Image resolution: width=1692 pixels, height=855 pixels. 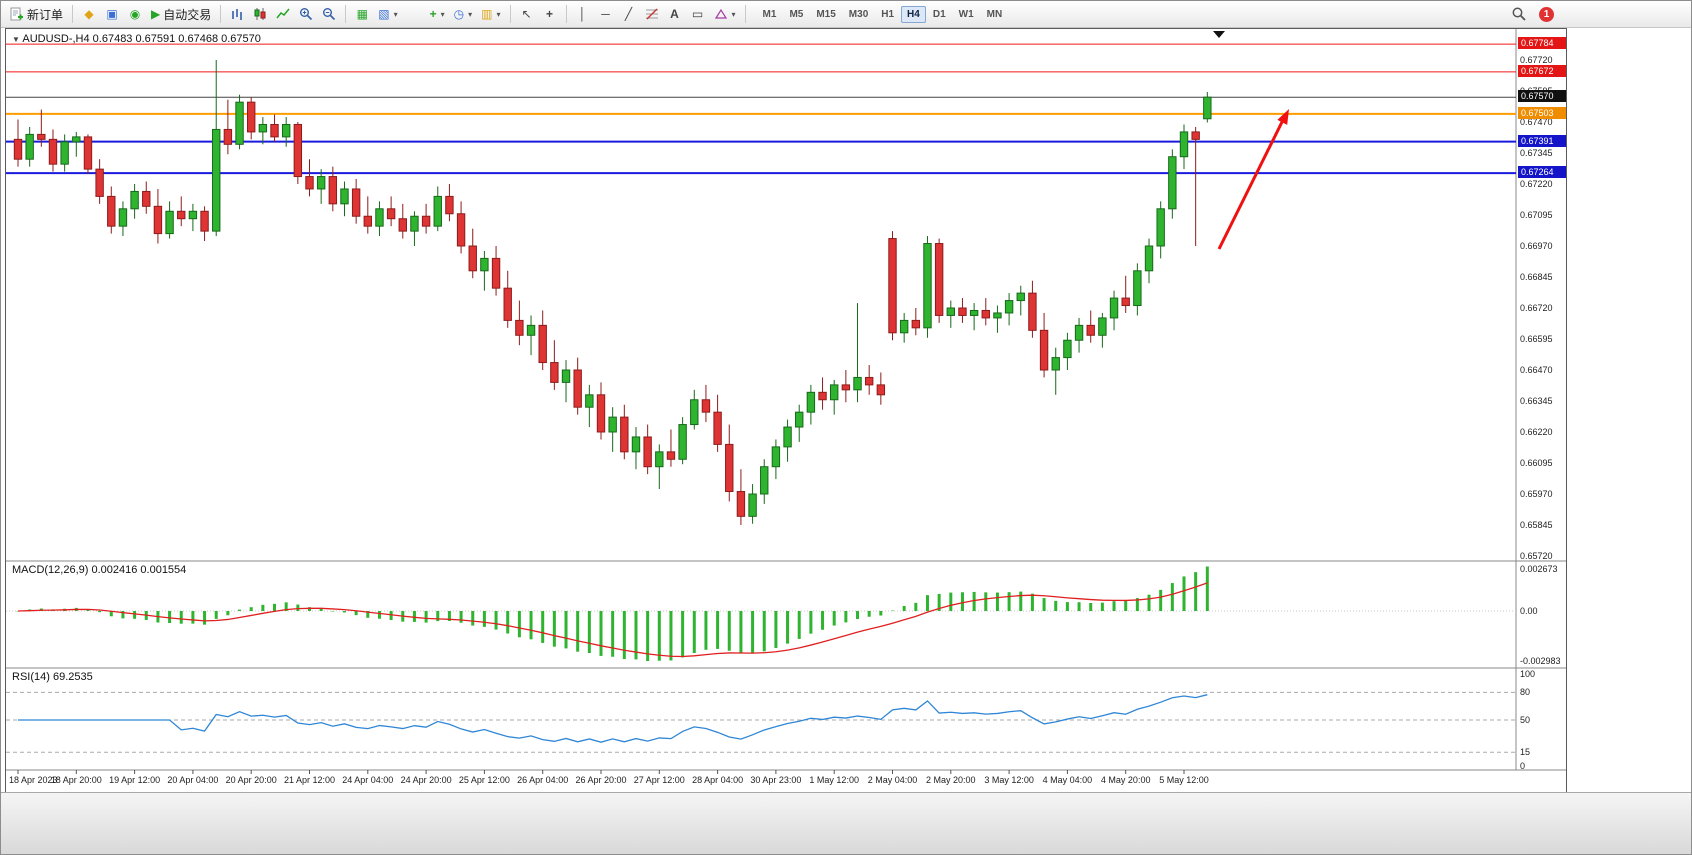 What do you see at coordinates (1546, 14) in the screenshot?
I see `notification-badge: 1` at bounding box center [1546, 14].